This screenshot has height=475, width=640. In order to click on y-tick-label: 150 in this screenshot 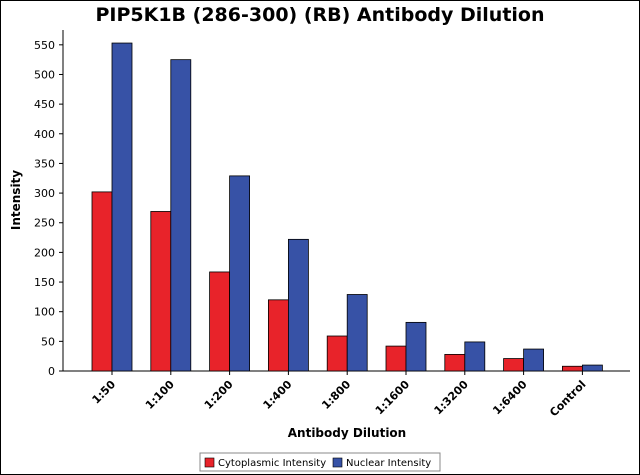, I will do `click(44, 282)`.